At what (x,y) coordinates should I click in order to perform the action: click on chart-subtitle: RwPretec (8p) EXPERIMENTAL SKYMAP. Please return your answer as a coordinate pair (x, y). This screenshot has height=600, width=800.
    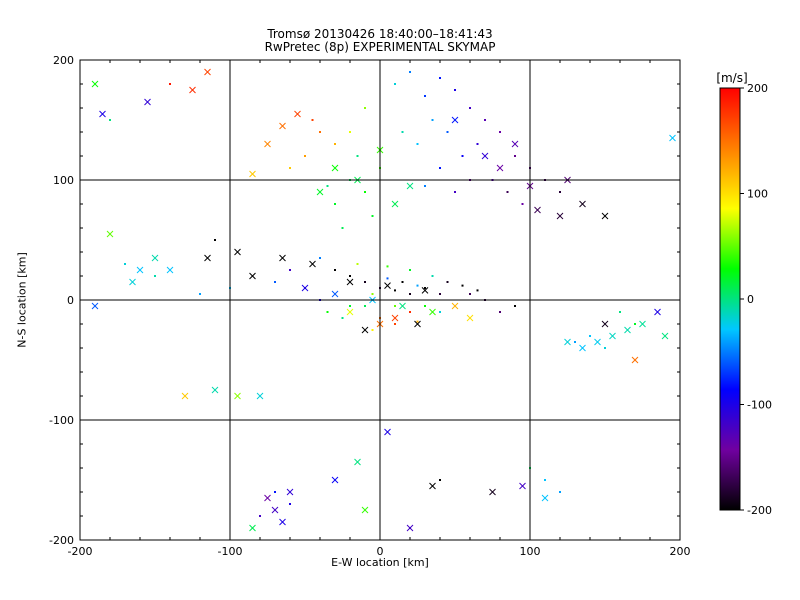
    Looking at the image, I should click on (380, 47).